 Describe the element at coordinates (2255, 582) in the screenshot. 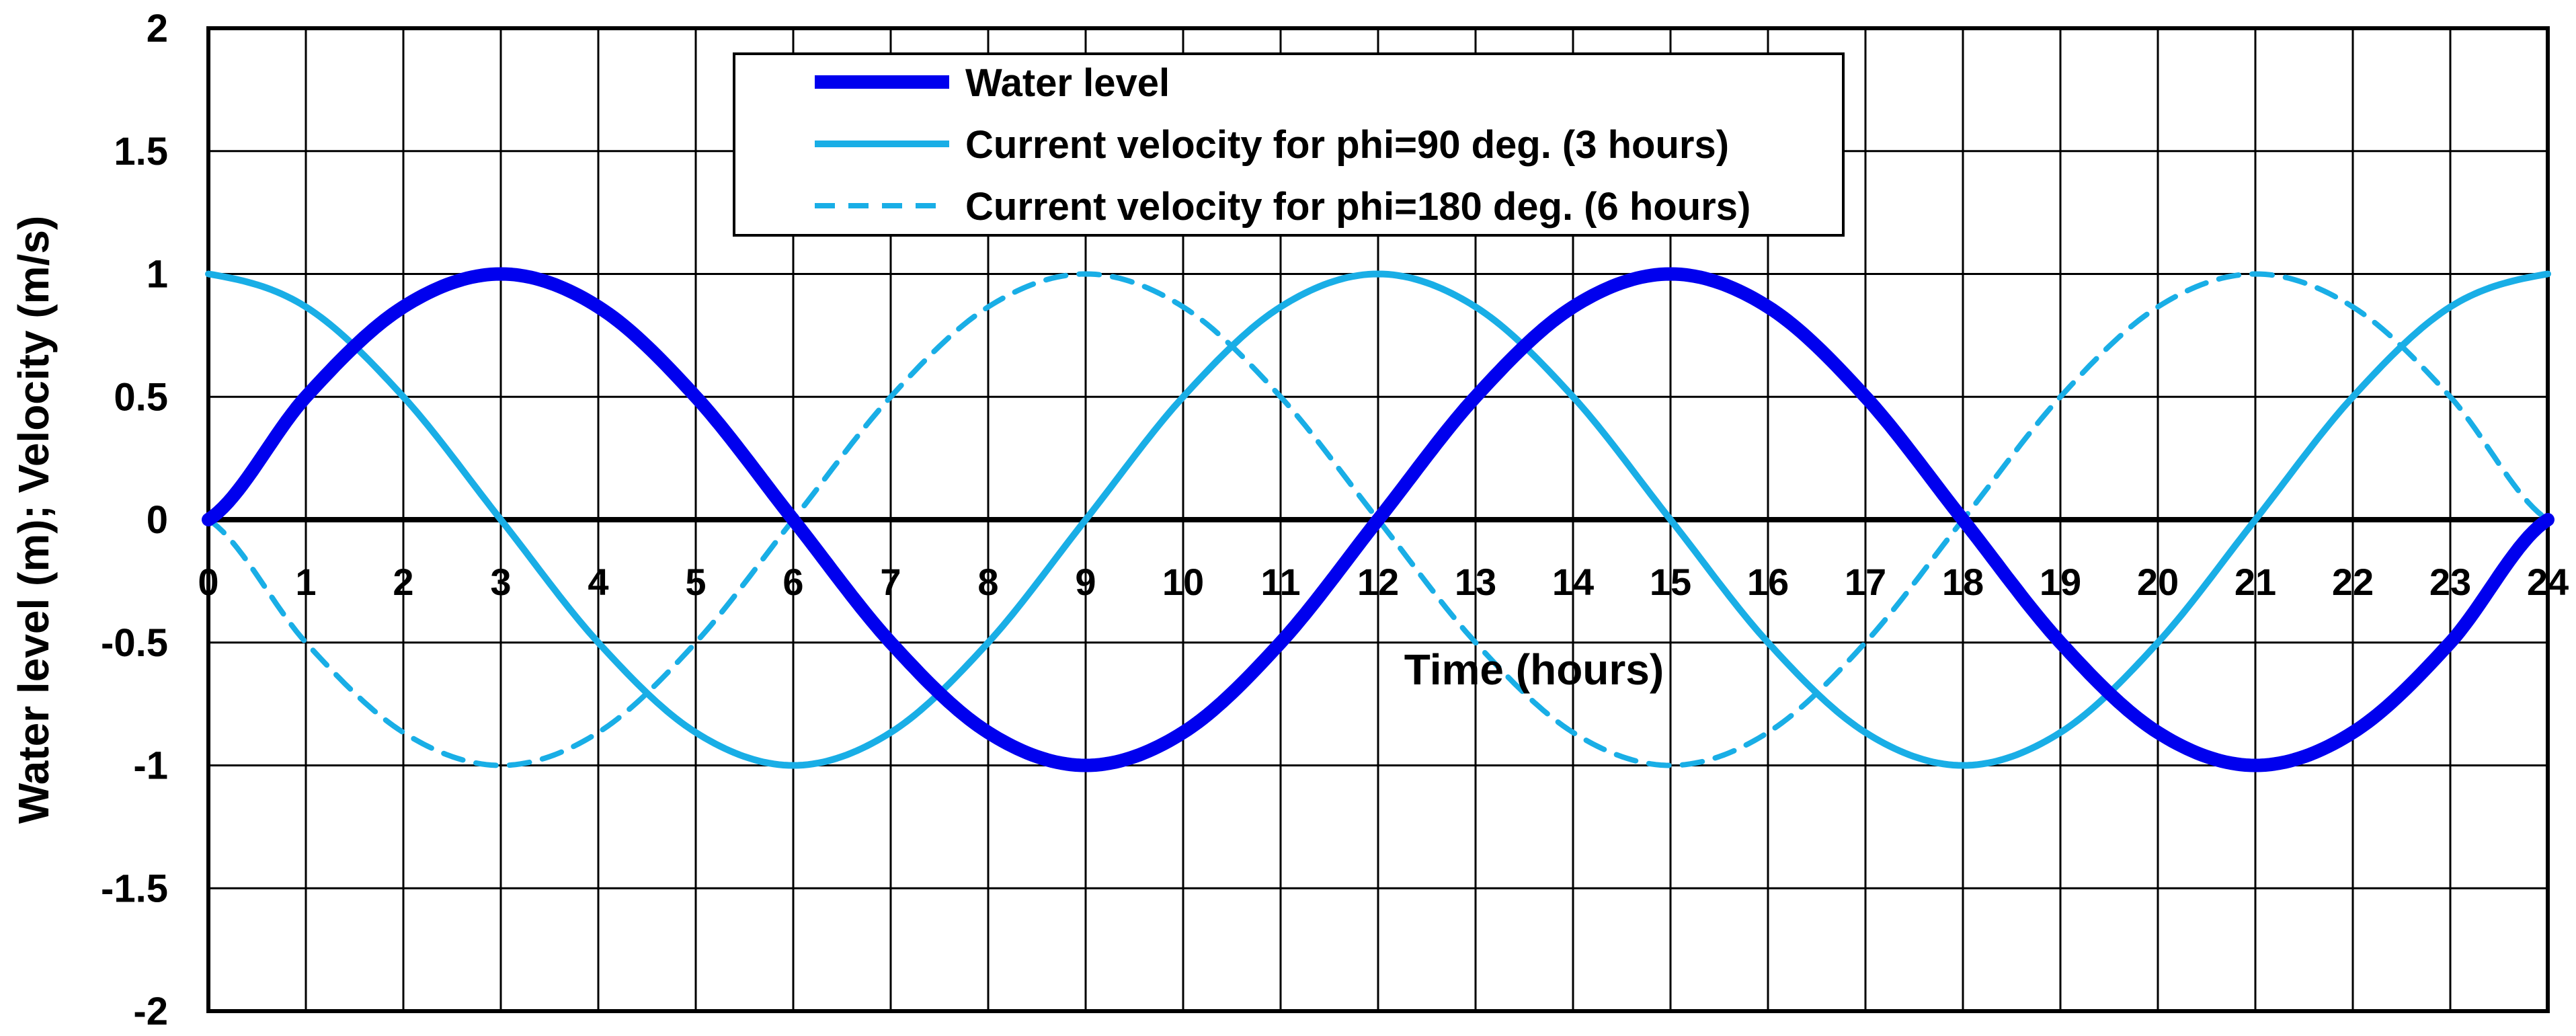

I see `x-tick-label: 21` at that location.